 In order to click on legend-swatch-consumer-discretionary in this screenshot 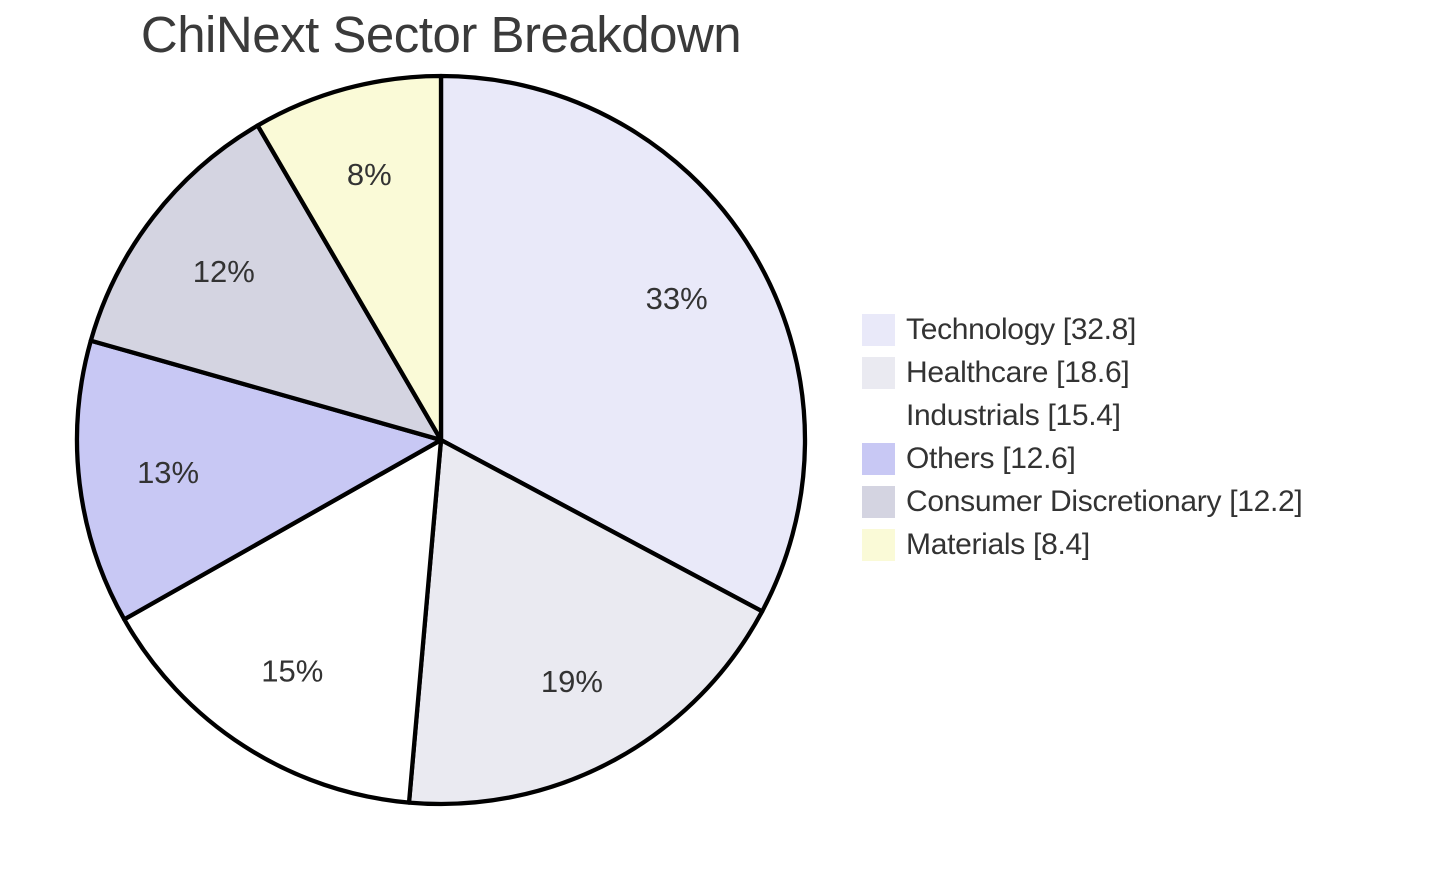, I will do `click(878, 501)`.